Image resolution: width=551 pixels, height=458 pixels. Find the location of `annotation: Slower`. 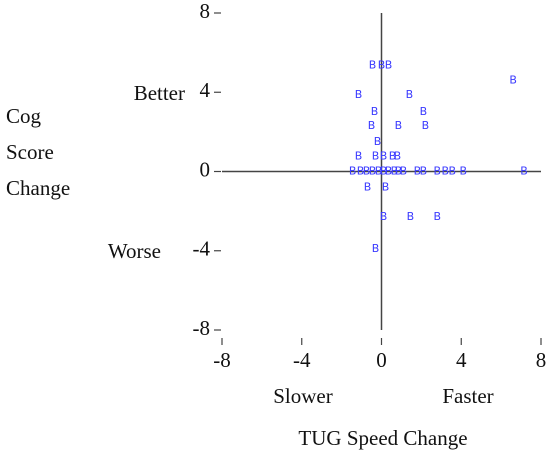

annotation: Slower is located at coordinates (303, 396).